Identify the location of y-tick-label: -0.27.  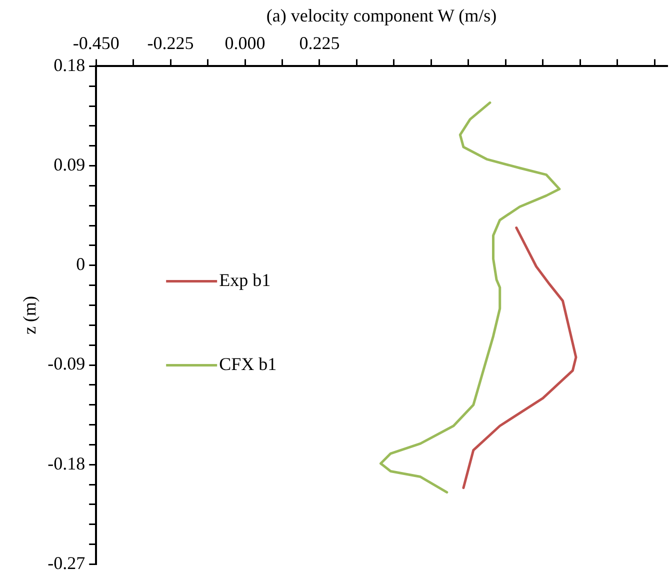
(67, 562).